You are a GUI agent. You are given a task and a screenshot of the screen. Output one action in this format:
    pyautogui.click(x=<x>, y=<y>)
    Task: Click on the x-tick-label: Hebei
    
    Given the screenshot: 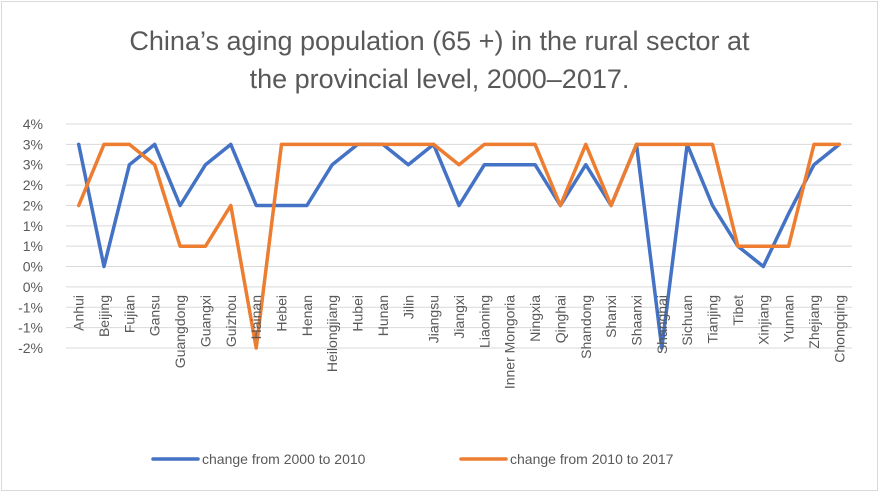 What is the action you would take?
    pyautogui.click(x=282, y=313)
    